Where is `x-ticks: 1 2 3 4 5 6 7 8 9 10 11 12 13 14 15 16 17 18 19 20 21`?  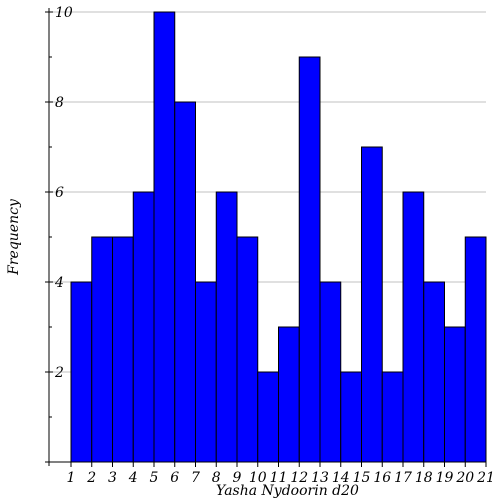
x-ticks: 1 2 3 4 5 6 7 8 9 10 11 12 13 14 15 16 17 18 19 20 21 is located at coordinates (281, 474).